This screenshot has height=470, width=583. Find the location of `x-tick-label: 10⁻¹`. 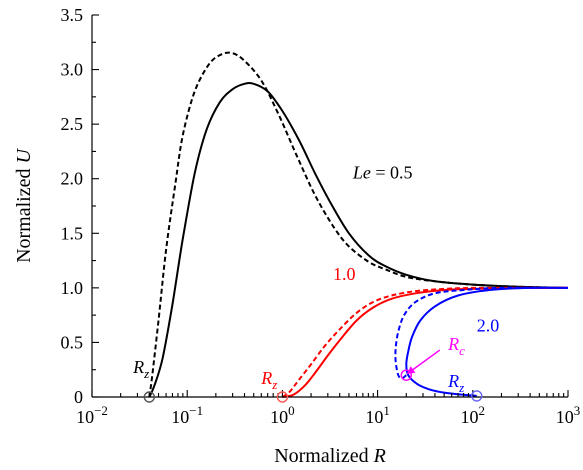

x-tick-label: 10⁻¹ is located at coordinates (187, 415).